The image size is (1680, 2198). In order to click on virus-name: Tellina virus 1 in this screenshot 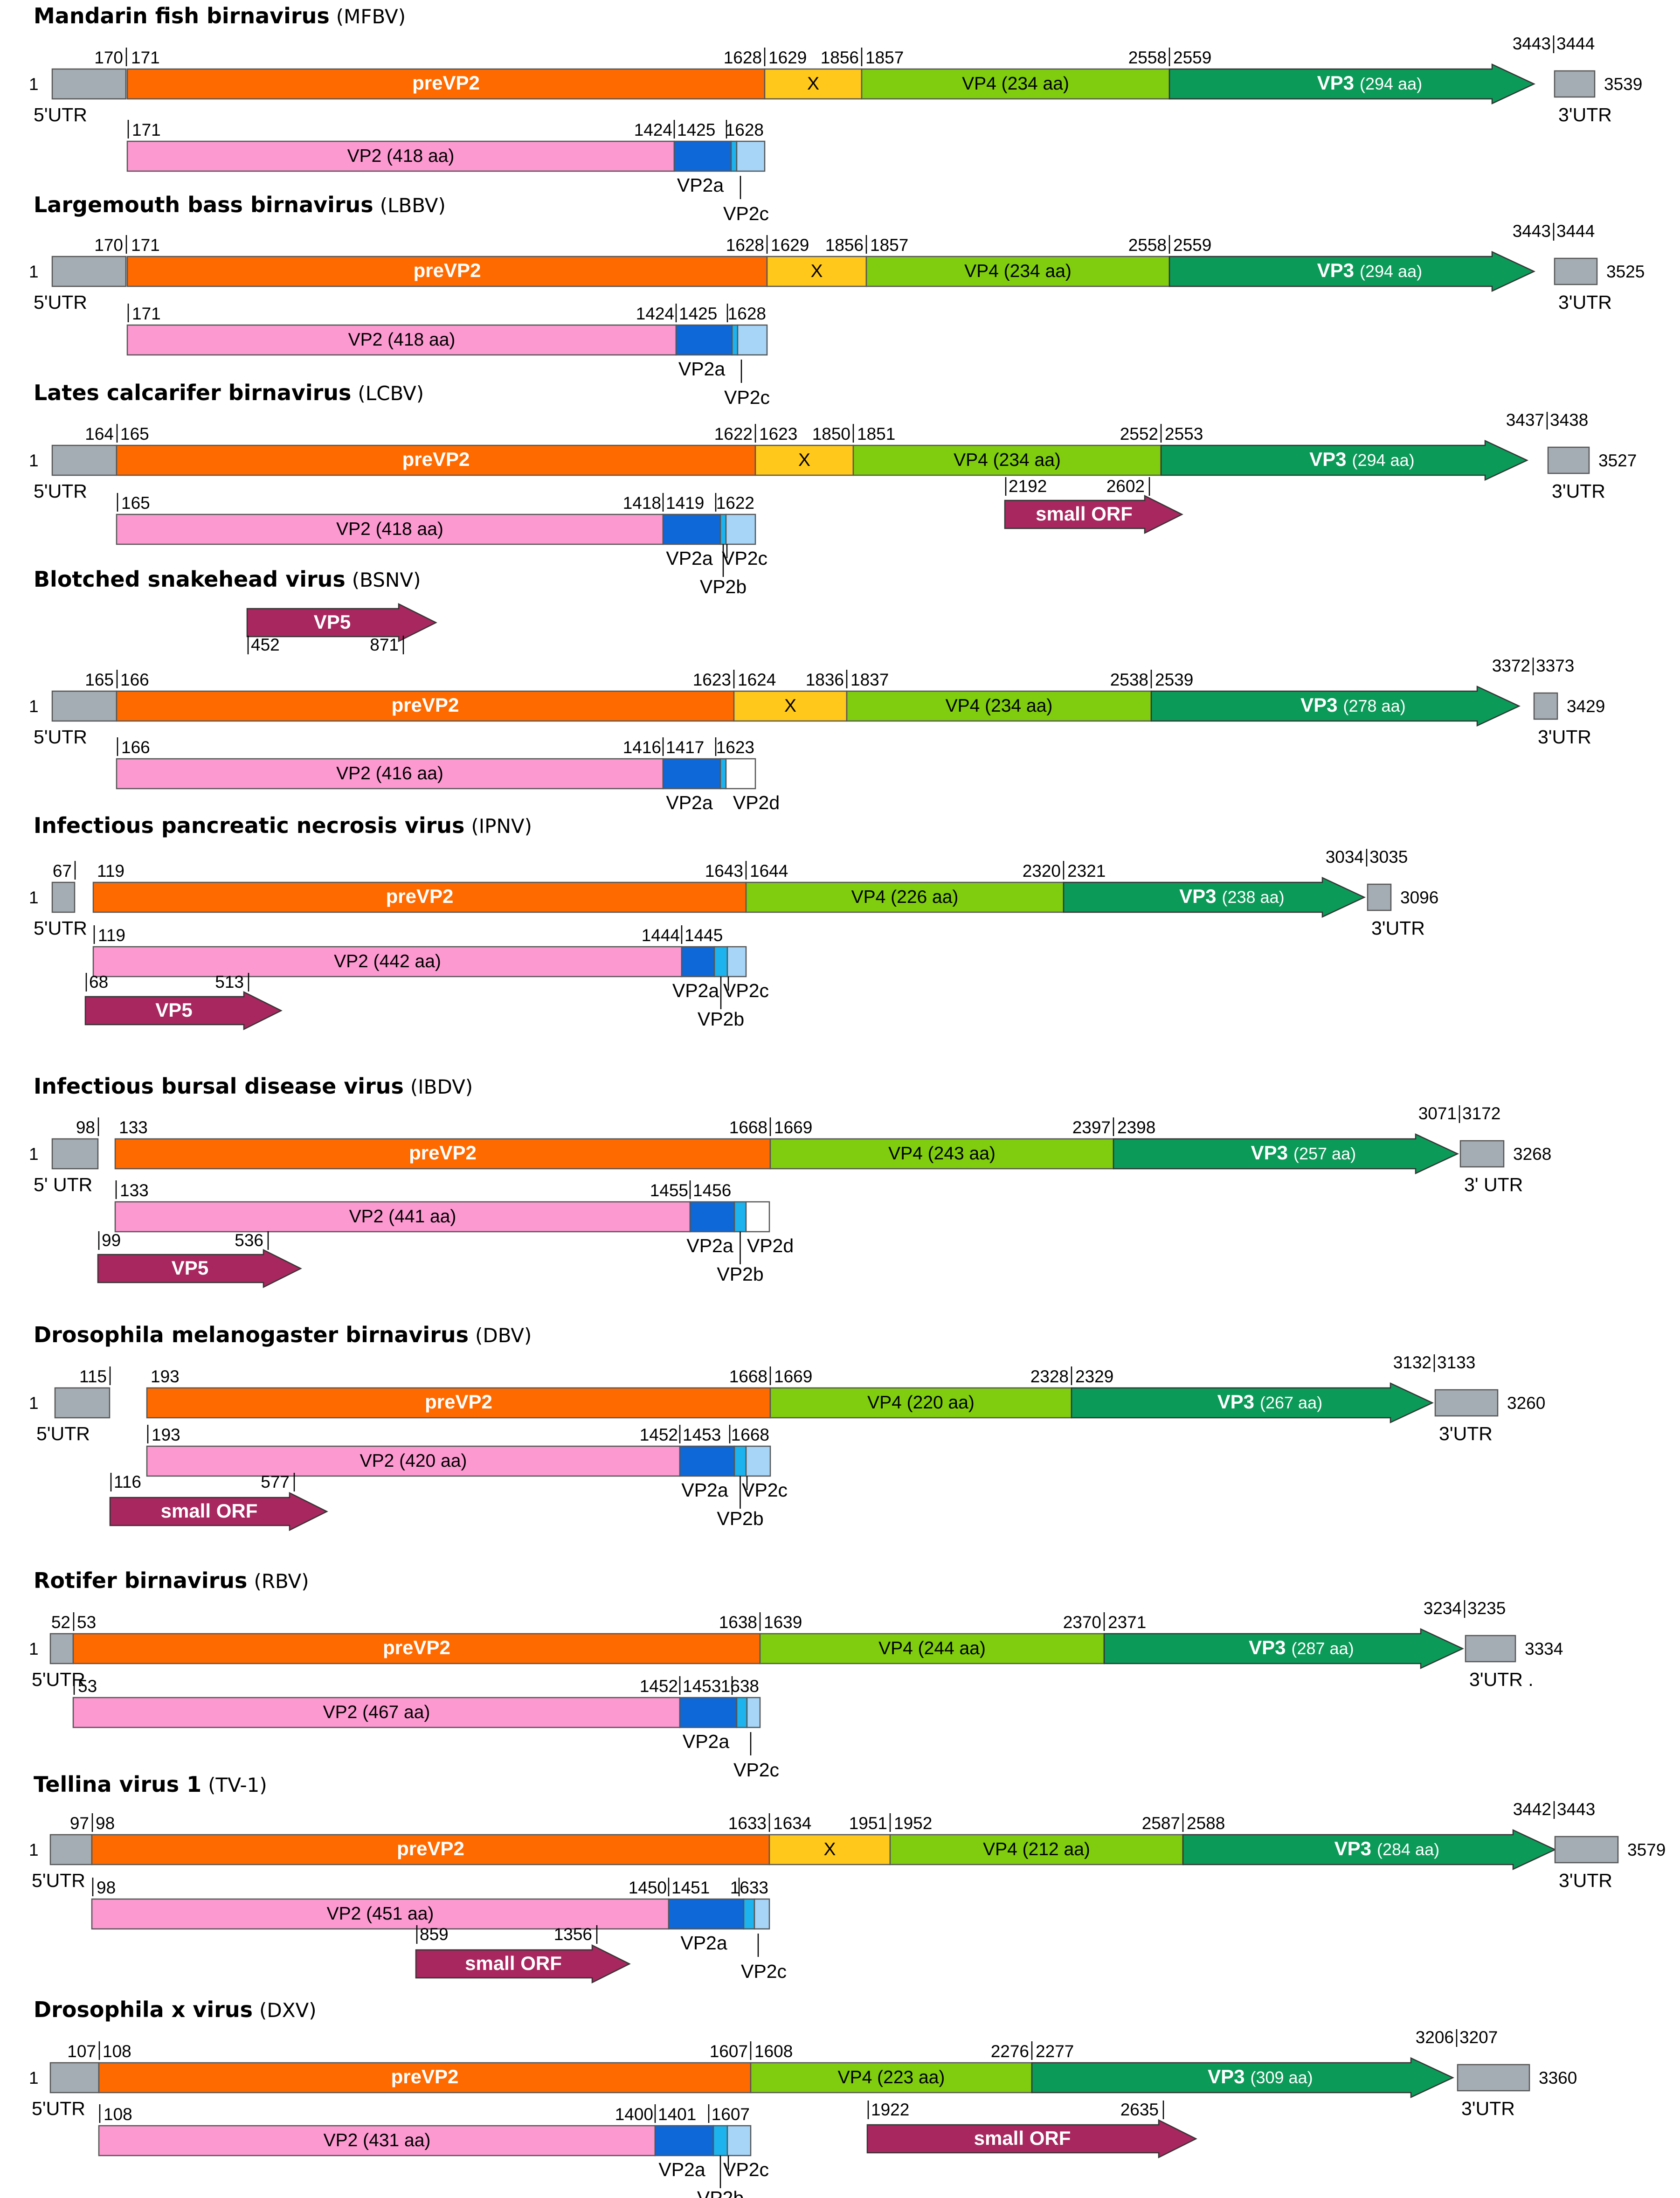, I will do `click(117, 1784)`.